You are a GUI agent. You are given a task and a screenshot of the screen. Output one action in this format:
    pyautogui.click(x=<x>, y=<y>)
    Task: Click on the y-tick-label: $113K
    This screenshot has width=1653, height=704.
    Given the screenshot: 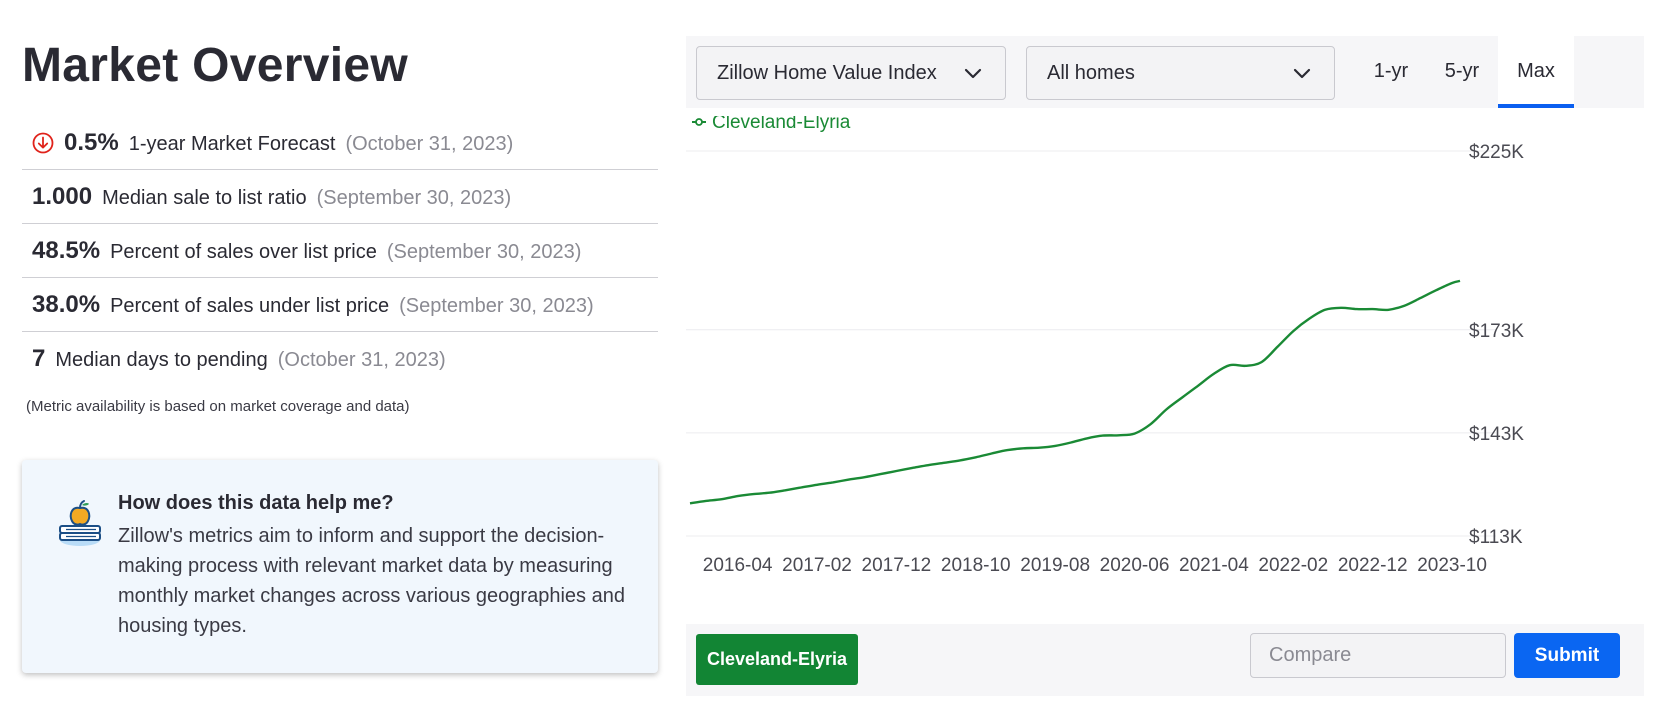 What is the action you would take?
    pyautogui.click(x=1496, y=537)
    